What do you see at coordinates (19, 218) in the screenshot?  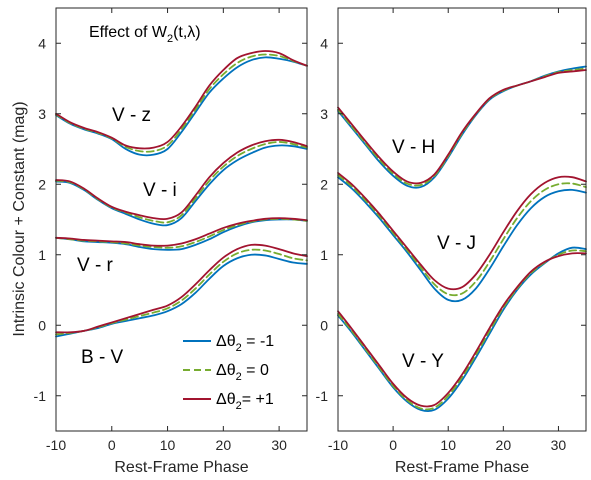 I see `y-axis-title: Intrinsic Colour + Constant (mag)` at bounding box center [19, 218].